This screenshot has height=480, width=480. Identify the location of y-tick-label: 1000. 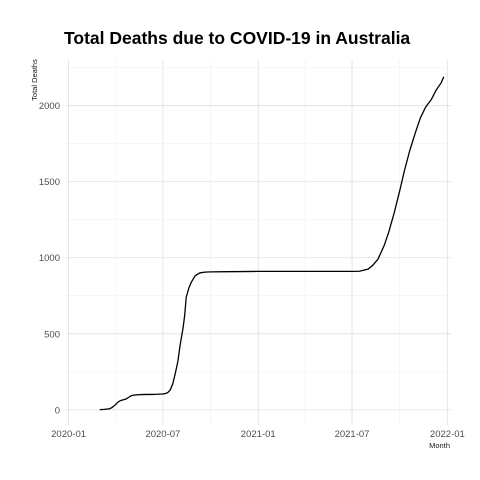
(49, 258).